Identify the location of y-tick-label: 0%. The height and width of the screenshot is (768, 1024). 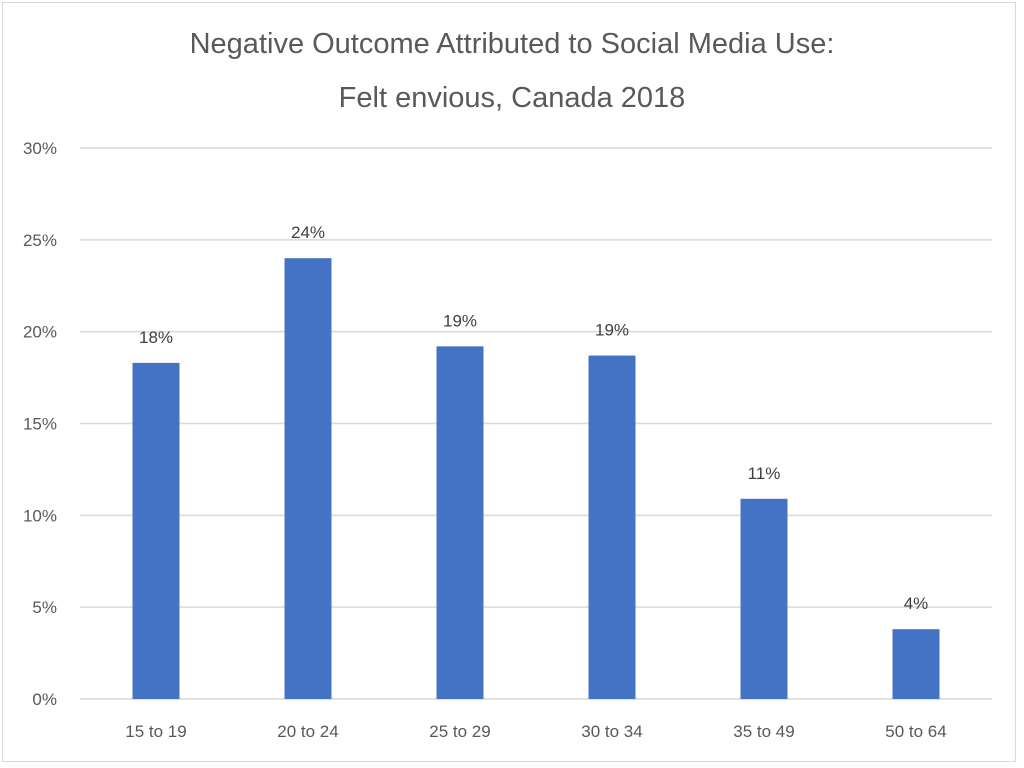
(44, 699).